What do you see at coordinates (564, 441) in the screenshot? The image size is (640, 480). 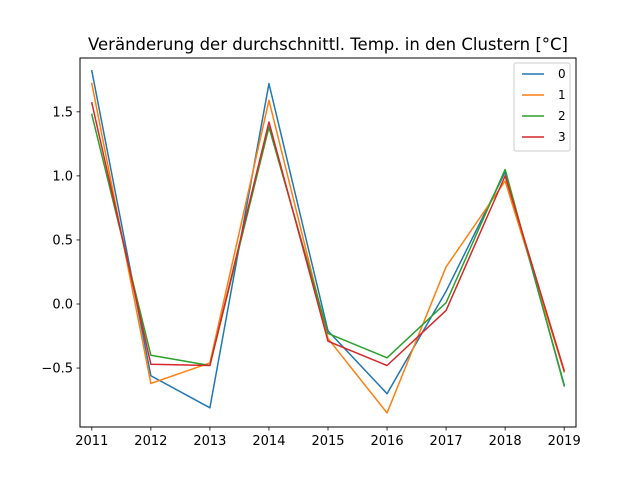 I see `x-tick-label: 2019` at bounding box center [564, 441].